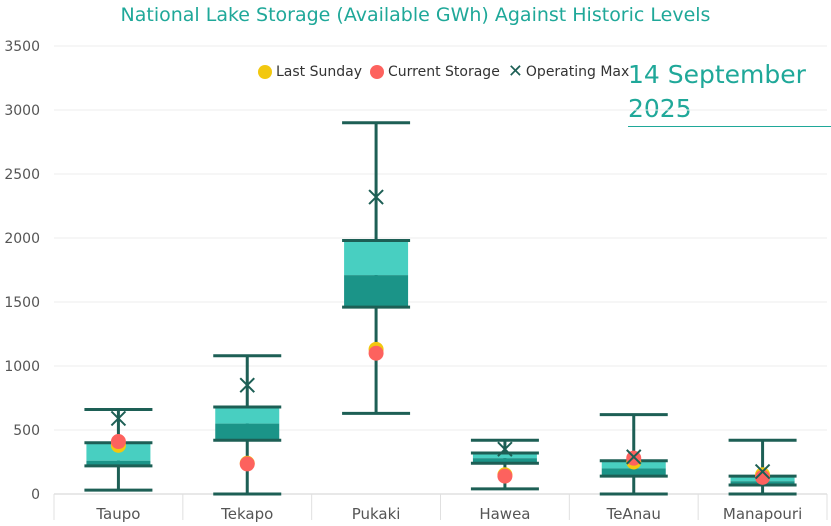  I want to click on legend-item-operating-max: ✕ Operating Max, so click(568, 71).